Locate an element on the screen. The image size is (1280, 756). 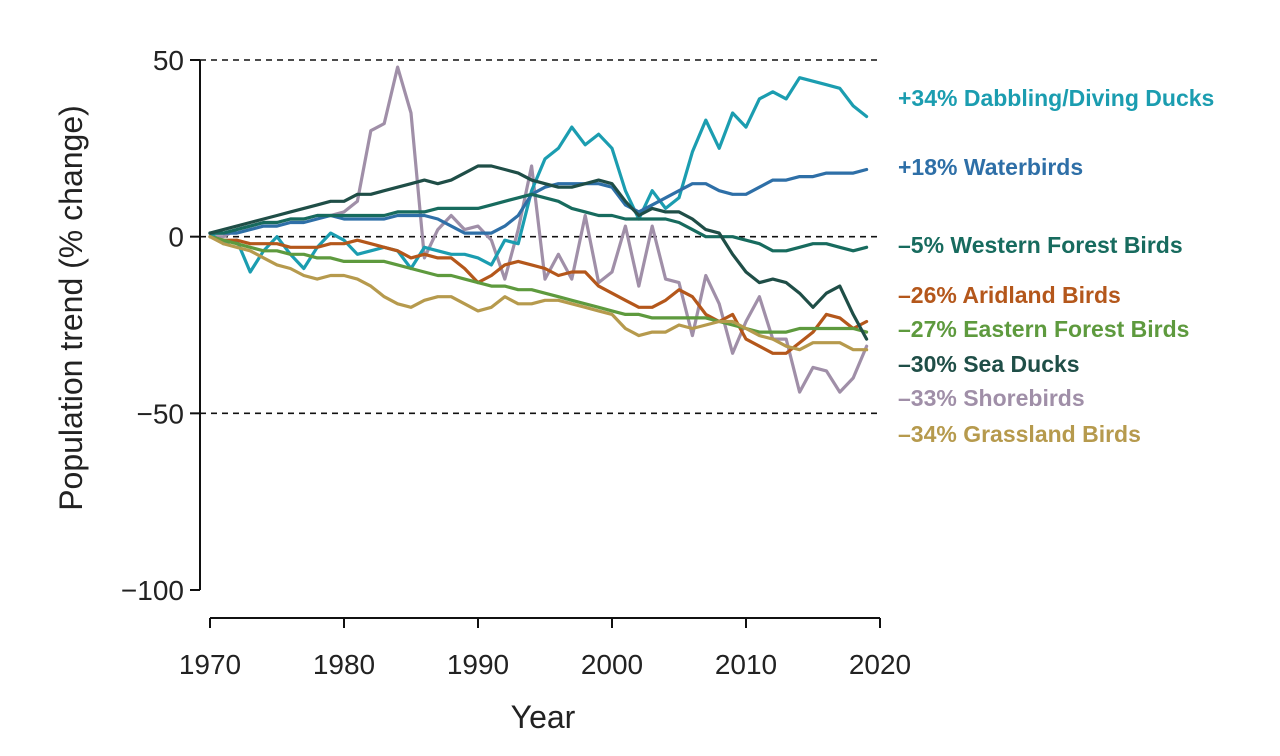
series-line-grassland-birds is located at coordinates (538, 293).